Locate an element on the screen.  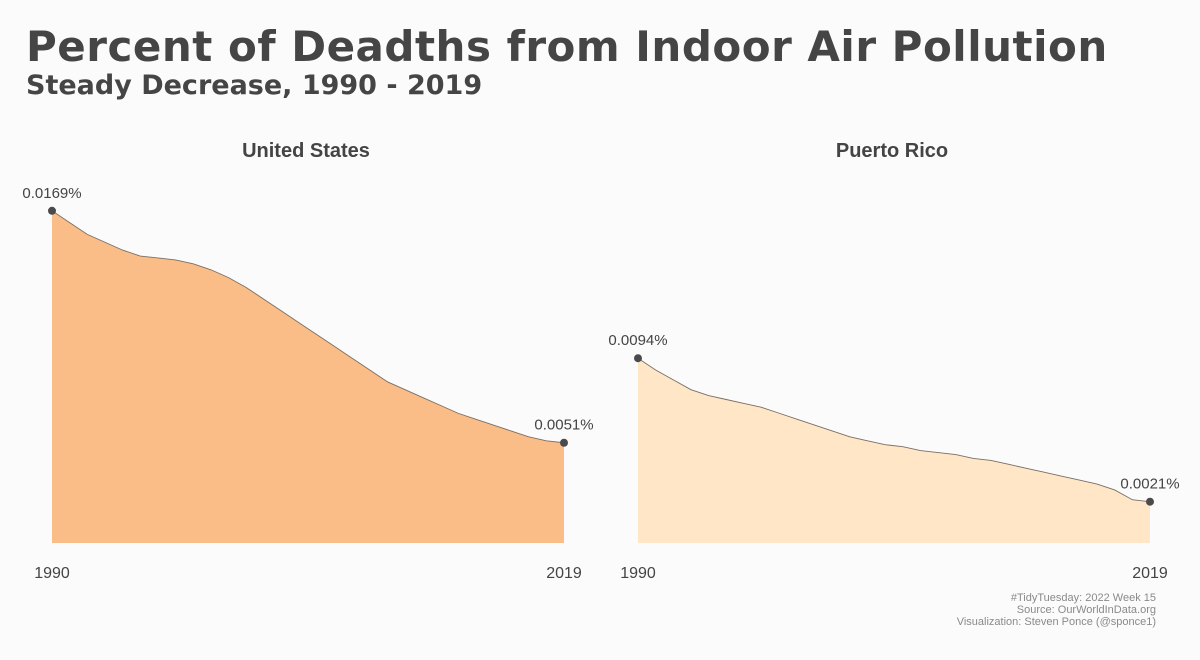
pr-start-point is located at coordinates (638, 358).